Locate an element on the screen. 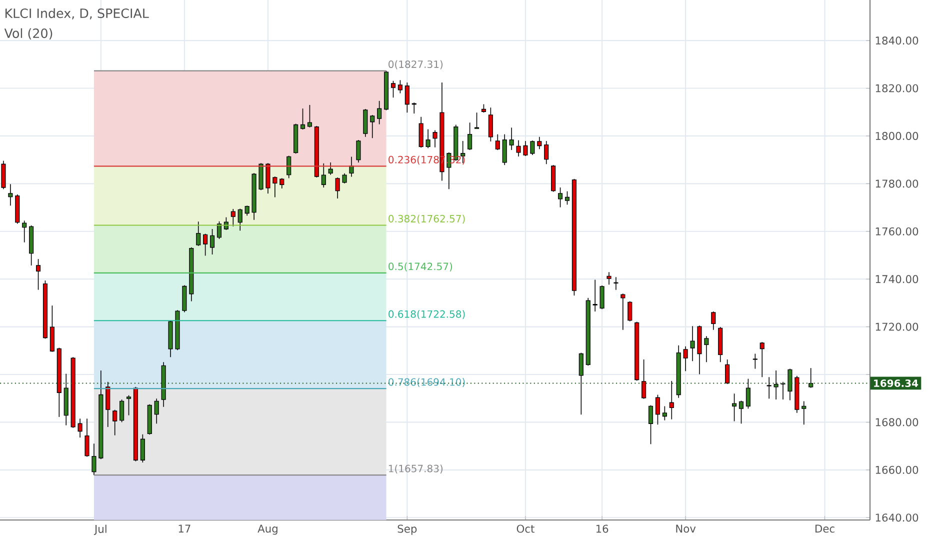 Image resolution: width=932 pixels, height=550 pixels. ref-line-label: 0.786(1694.10) is located at coordinates (426, 382).